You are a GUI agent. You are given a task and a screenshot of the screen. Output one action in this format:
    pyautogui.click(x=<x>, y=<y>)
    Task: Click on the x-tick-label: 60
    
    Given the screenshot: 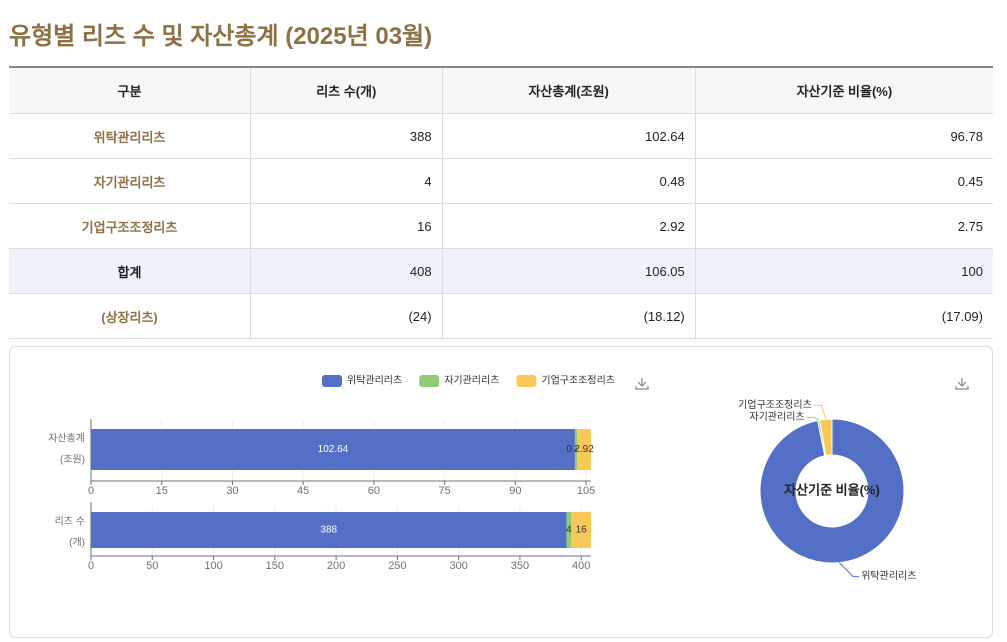 What is the action you would take?
    pyautogui.click(x=374, y=491)
    